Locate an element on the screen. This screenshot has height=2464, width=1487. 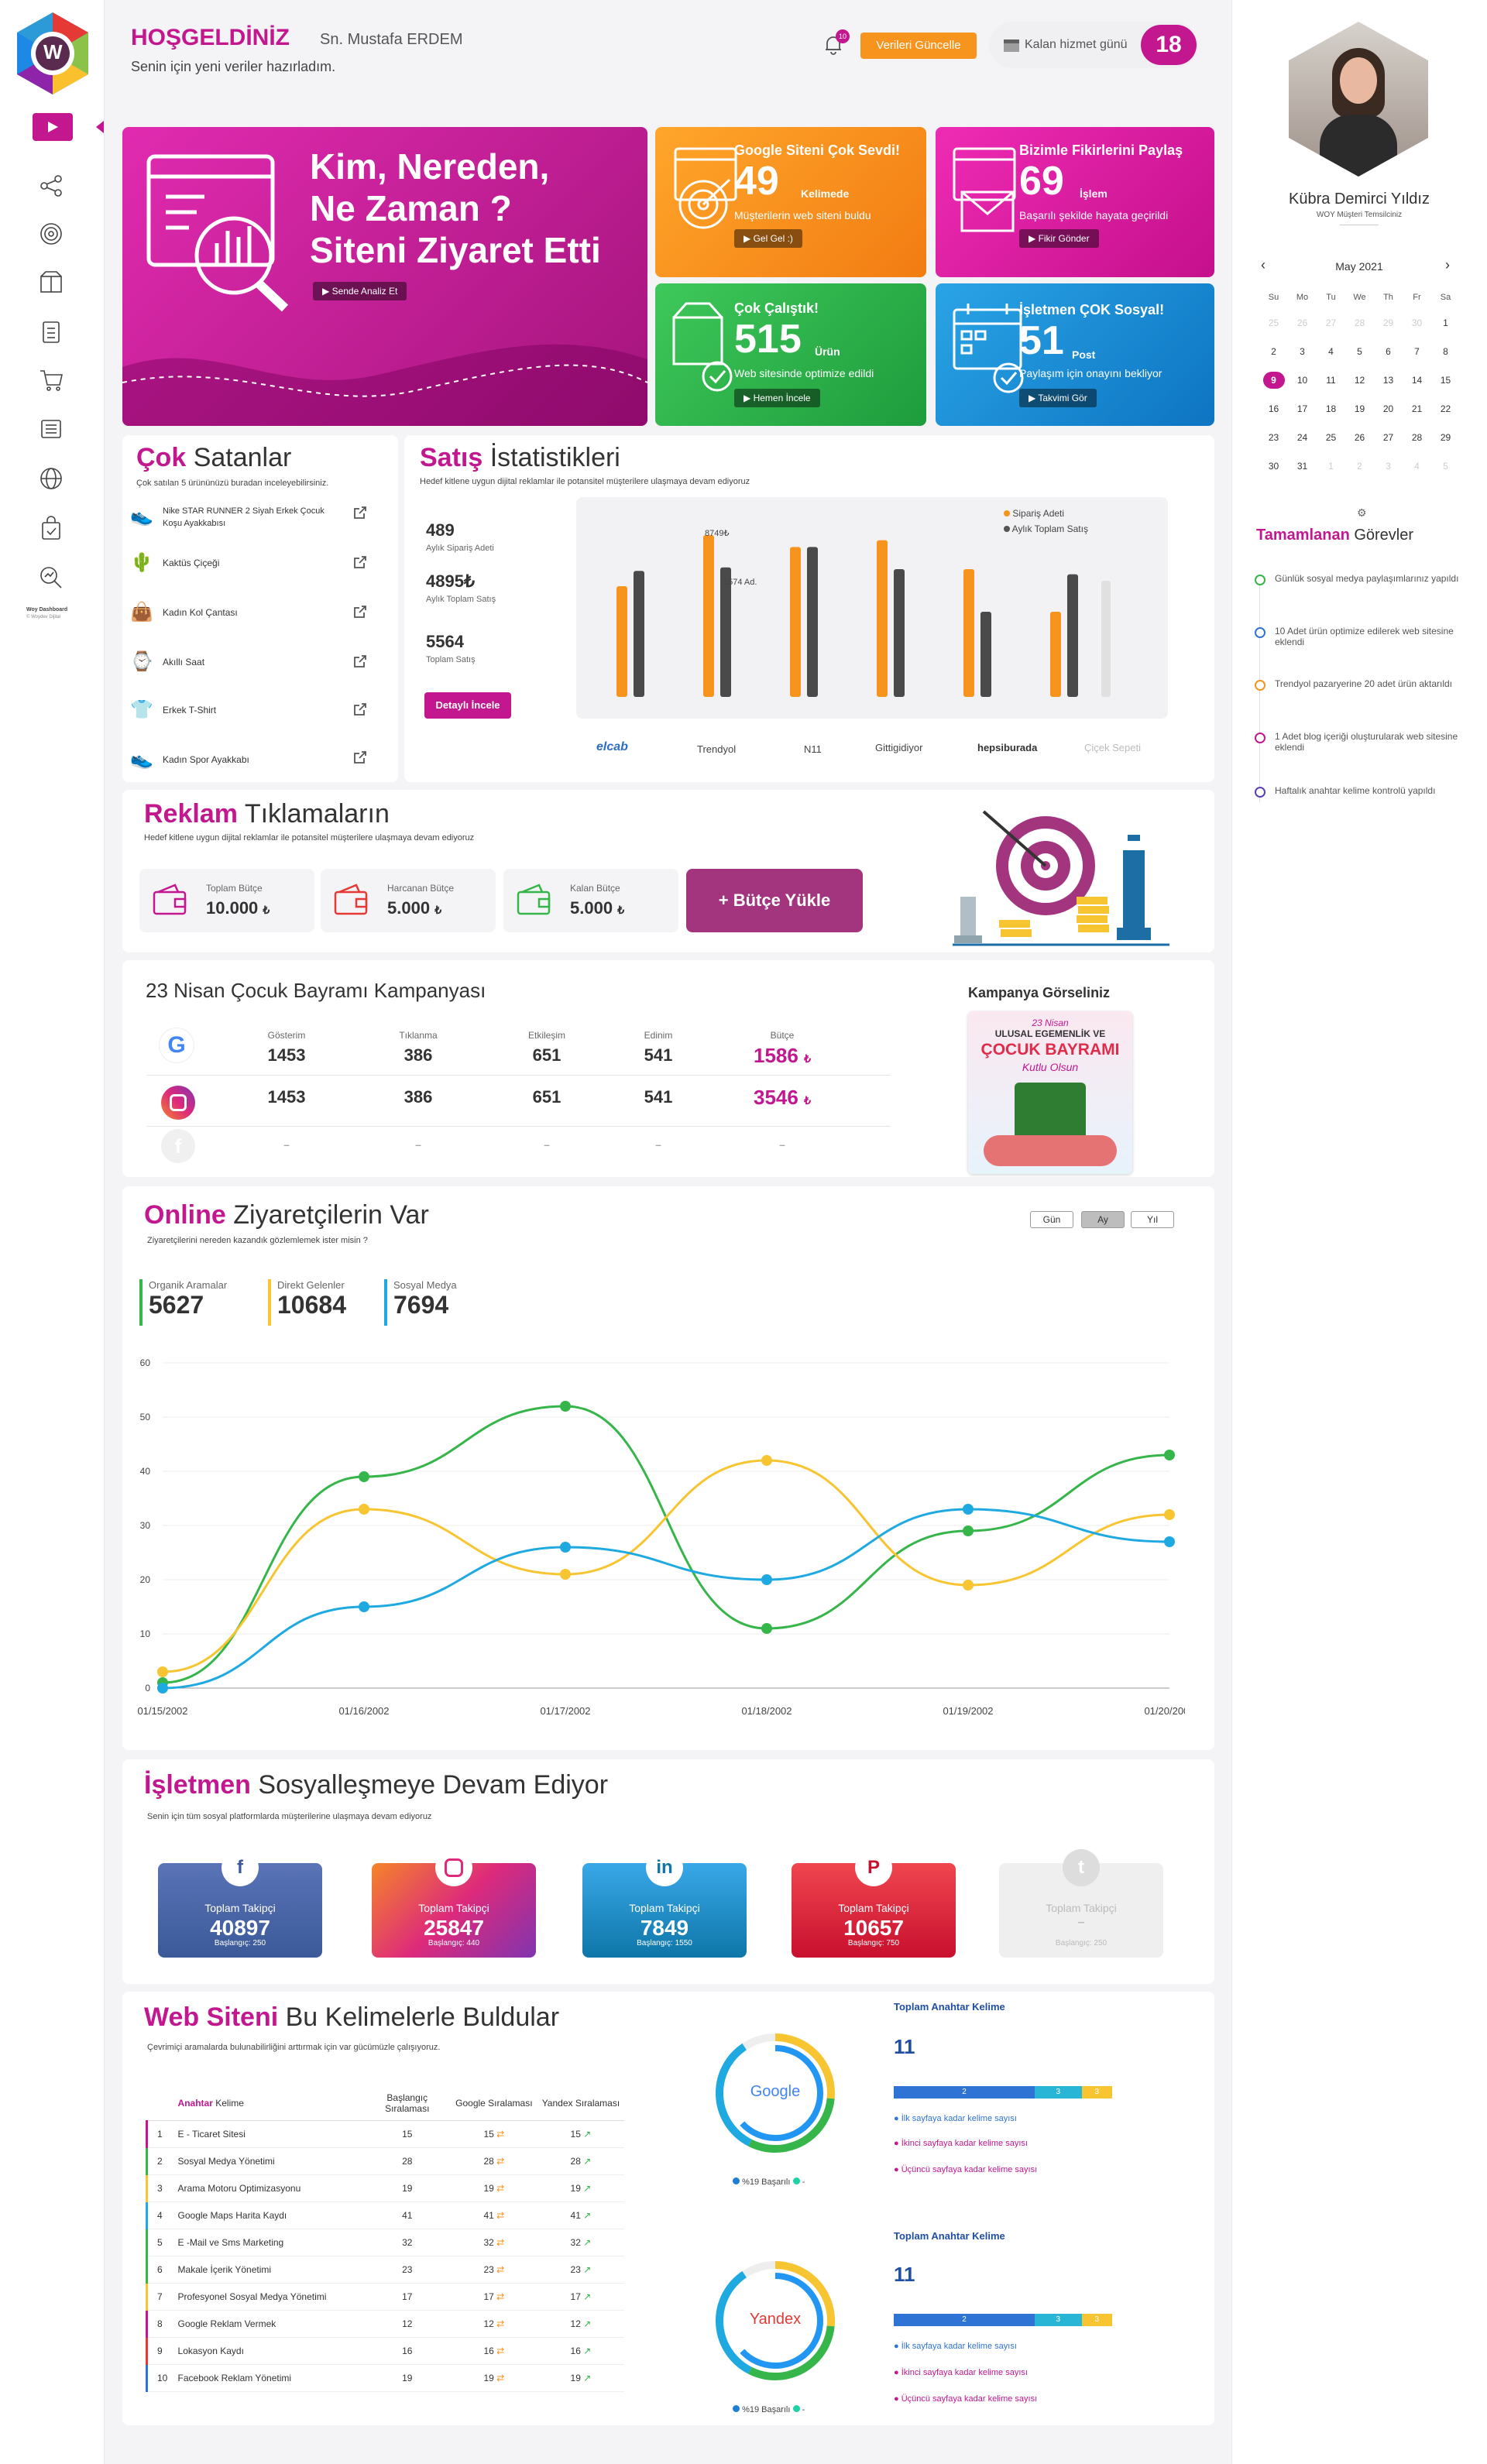
nav-reports is located at coordinates (51, 331).